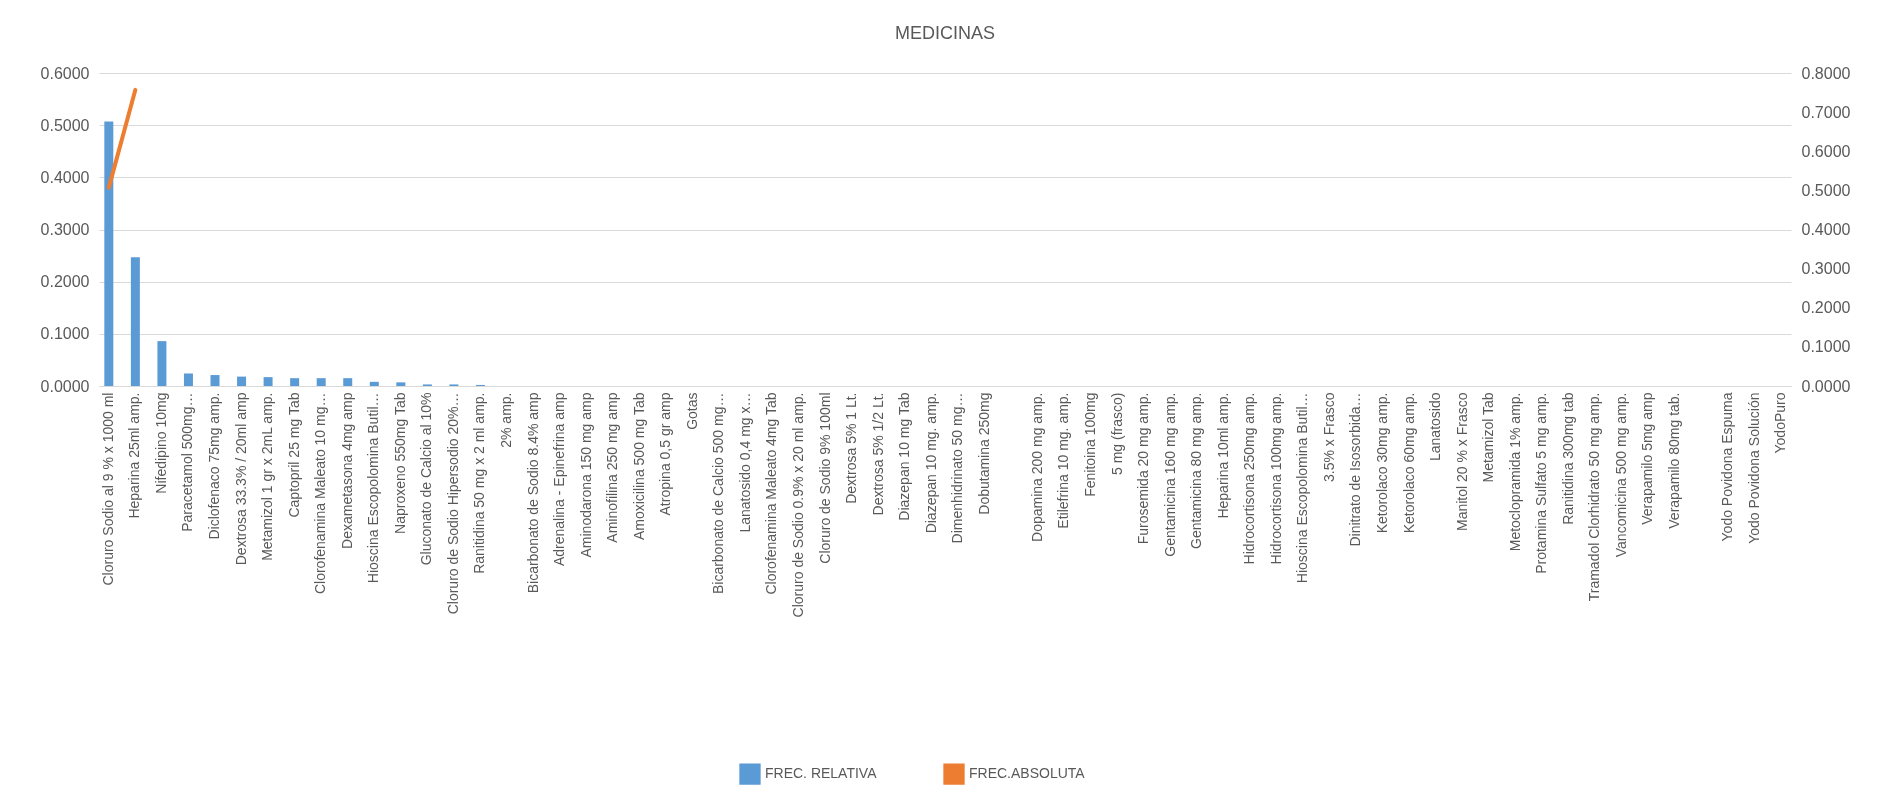  What do you see at coordinates (1753, 468) in the screenshot?
I see `x-tick-label: Yodo Povidona Solución` at bounding box center [1753, 468].